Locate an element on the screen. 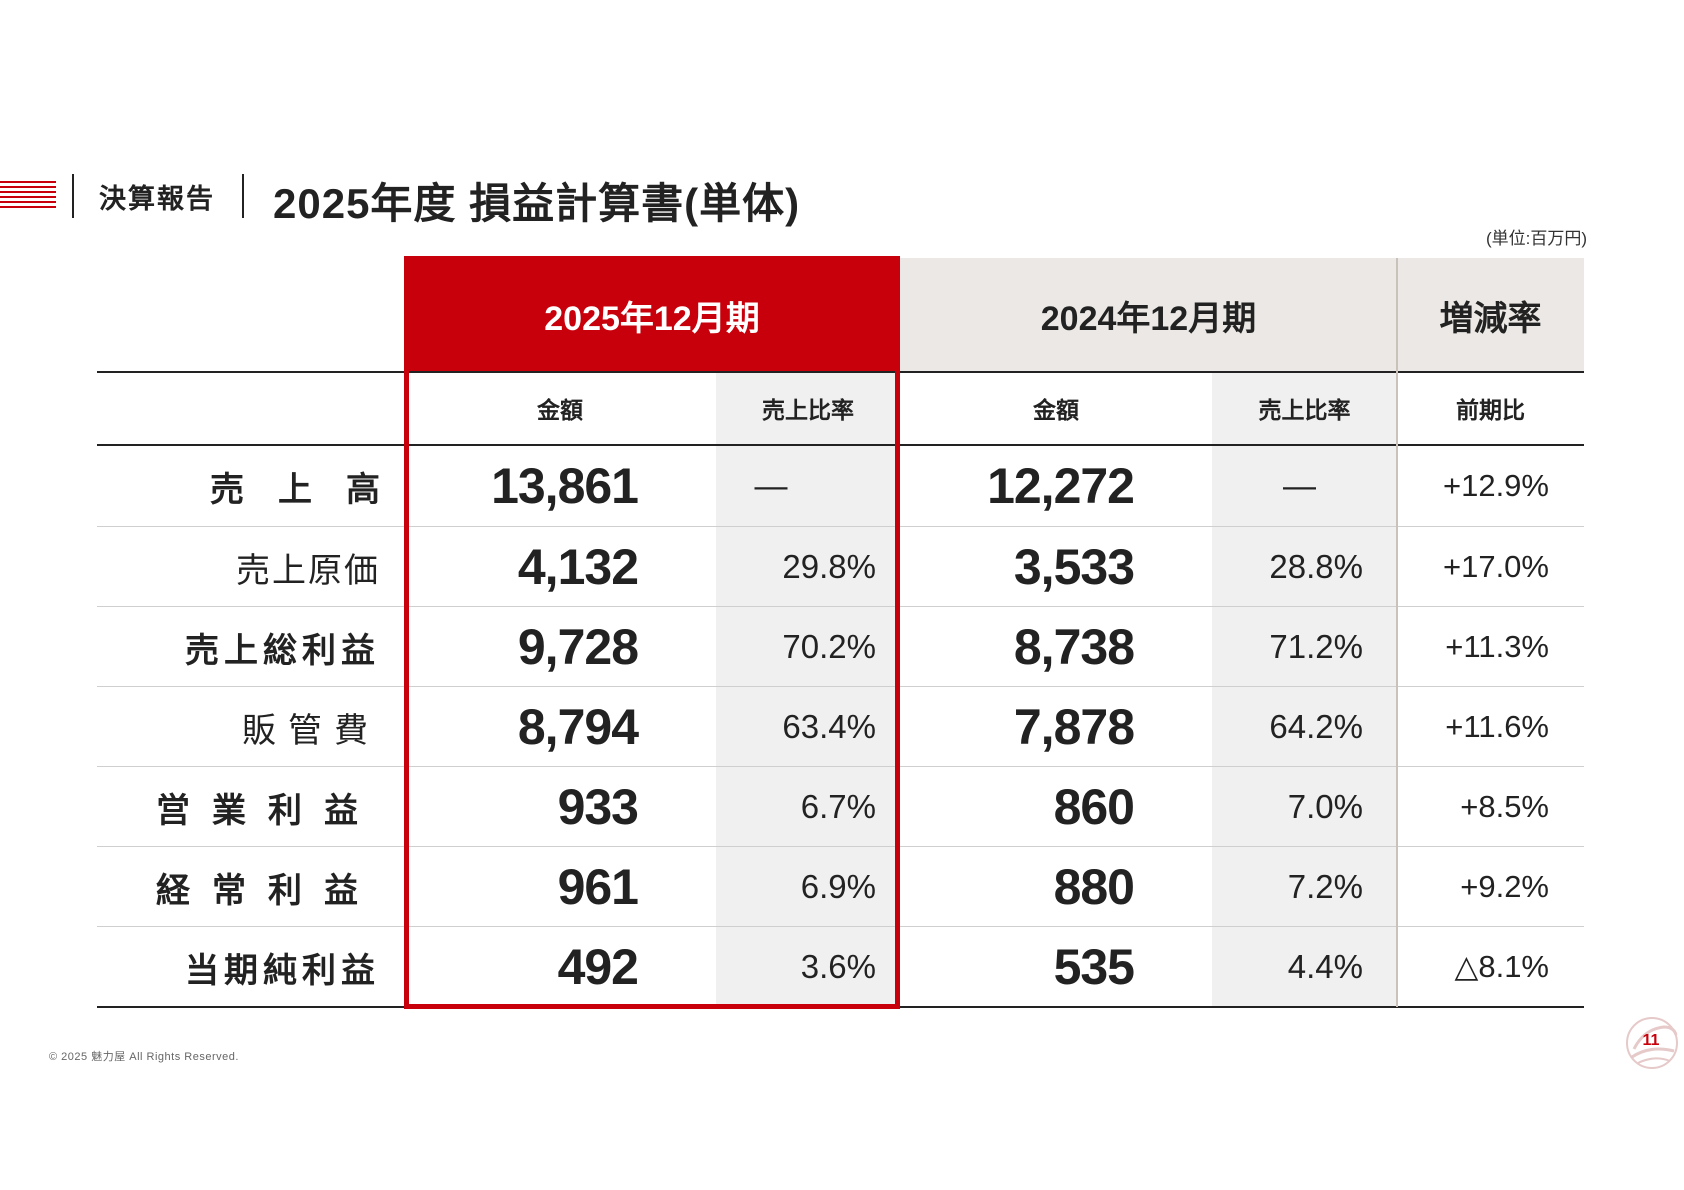 The image size is (1684, 1190). decorative-stripes is located at coordinates (28, 195).